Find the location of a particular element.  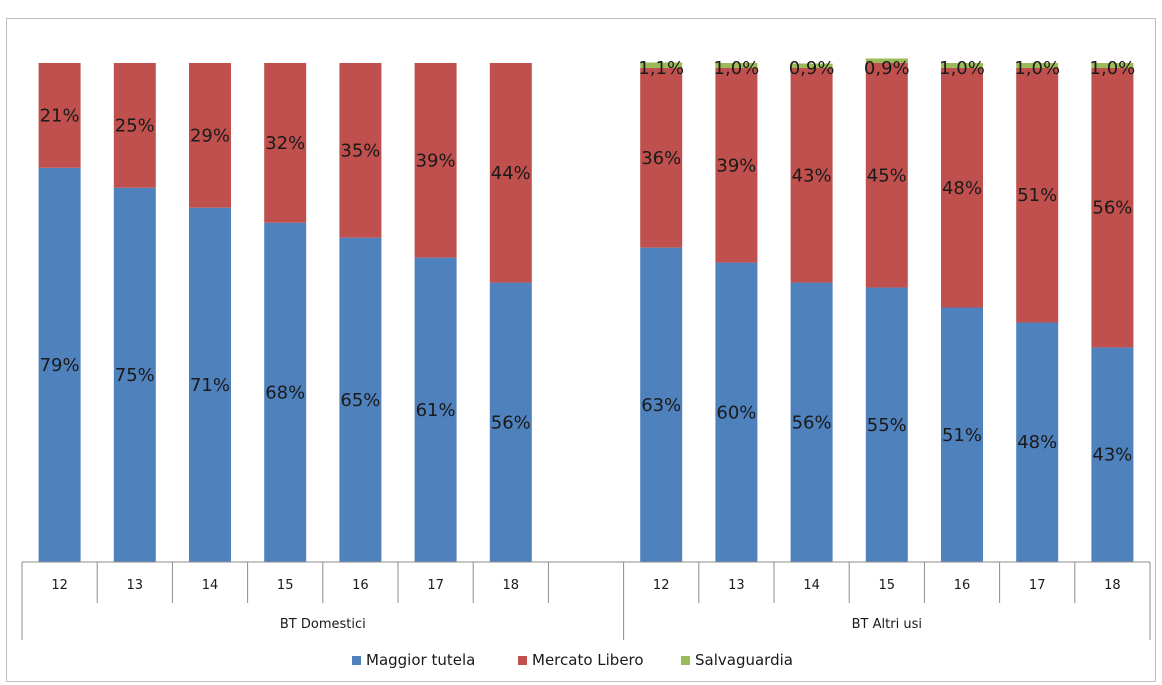

data-label-mercato-libero: 51% is located at coordinates (1037, 195).